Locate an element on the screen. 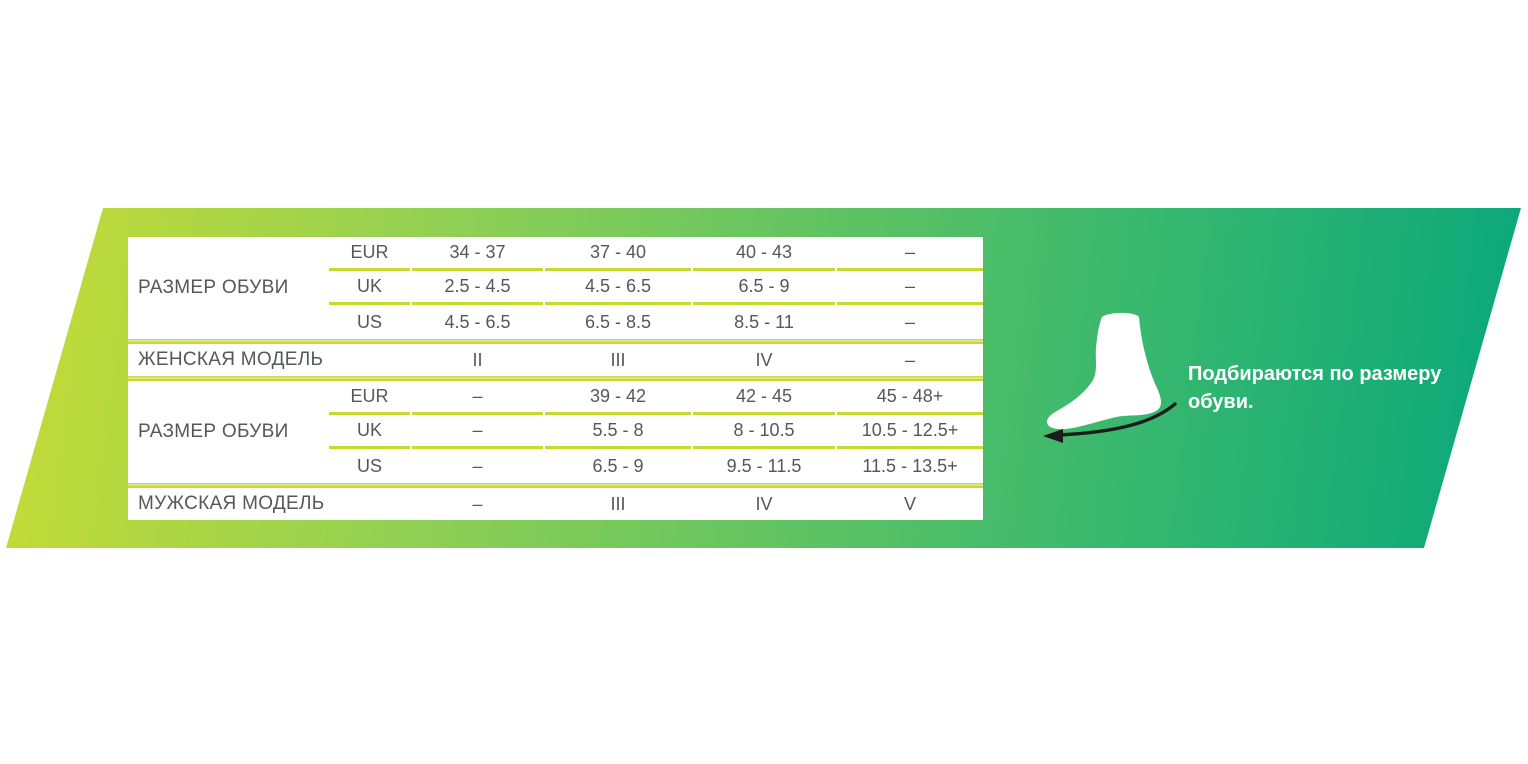 Image resolution: width=1528 pixels, height=764 pixels. size-value: 45 - 48+ is located at coordinates (910, 398).